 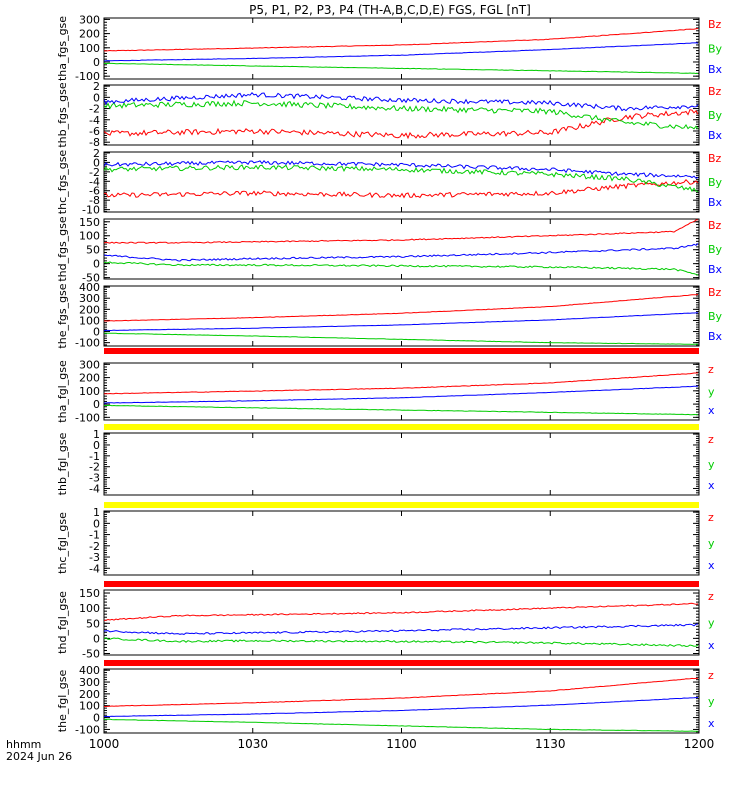 I want to click on x-tick-label: 1030, so click(x=252, y=744).